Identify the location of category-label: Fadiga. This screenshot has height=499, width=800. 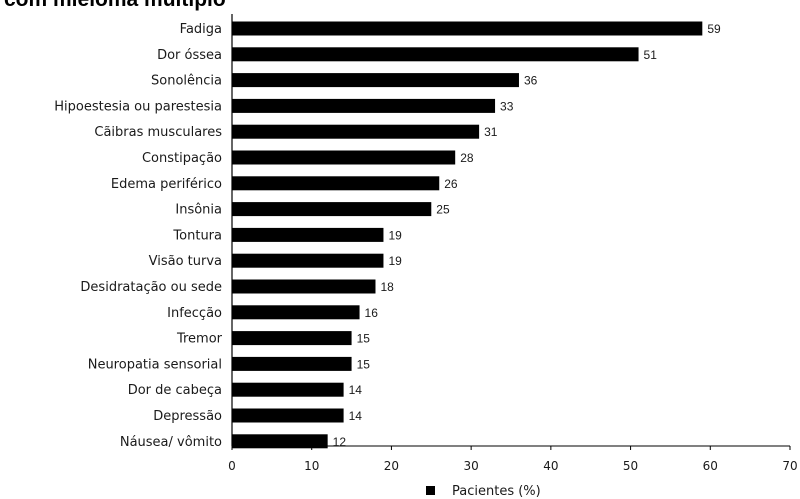
(201, 29).